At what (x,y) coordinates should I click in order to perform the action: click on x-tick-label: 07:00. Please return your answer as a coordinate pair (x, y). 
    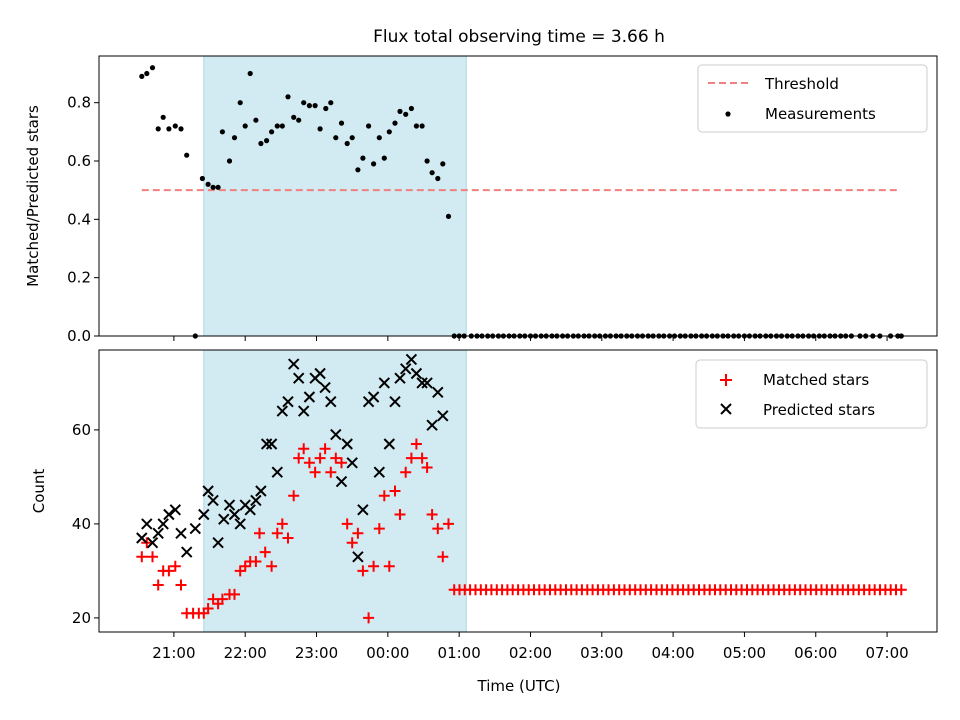
    Looking at the image, I should click on (886, 653).